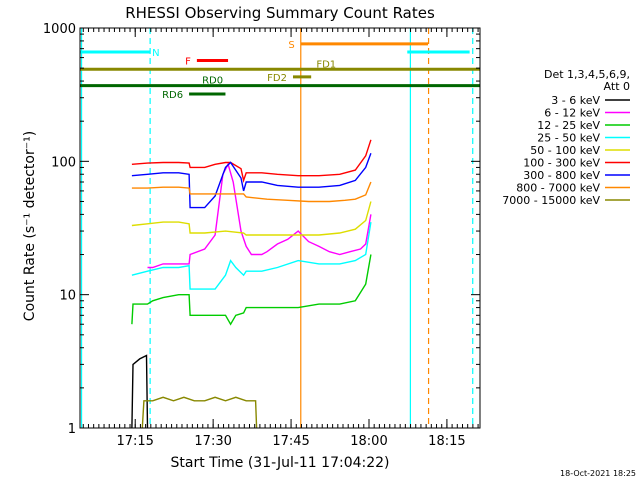 Image resolution: width=640 pixels, height=484 pixels. I want to click on legend-label: 7000 - 15000 keV, so click(551, 200).